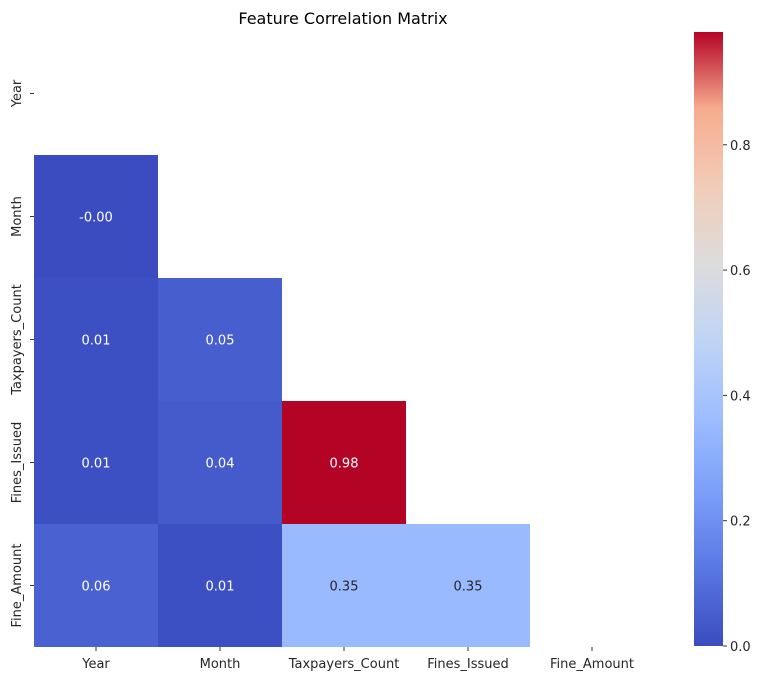 The height and width of the screenshot is (682, 765). I want to click on cell-value-label: 0.06, so click(96, 587).